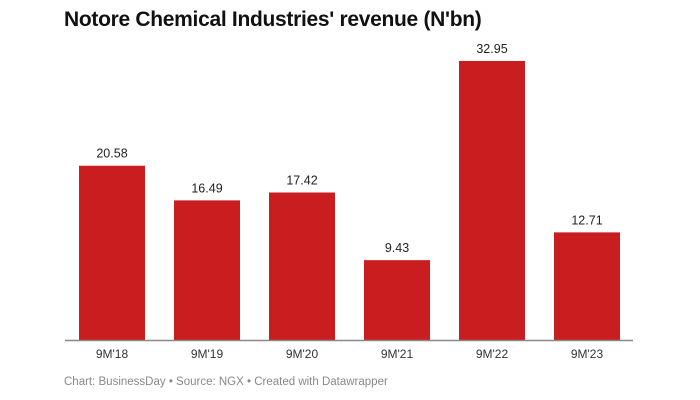  What do you see at coordinates (207, 354) in the screenshot?
I see `x-tick-label: 9M'19` at bounding box center [207, 354].